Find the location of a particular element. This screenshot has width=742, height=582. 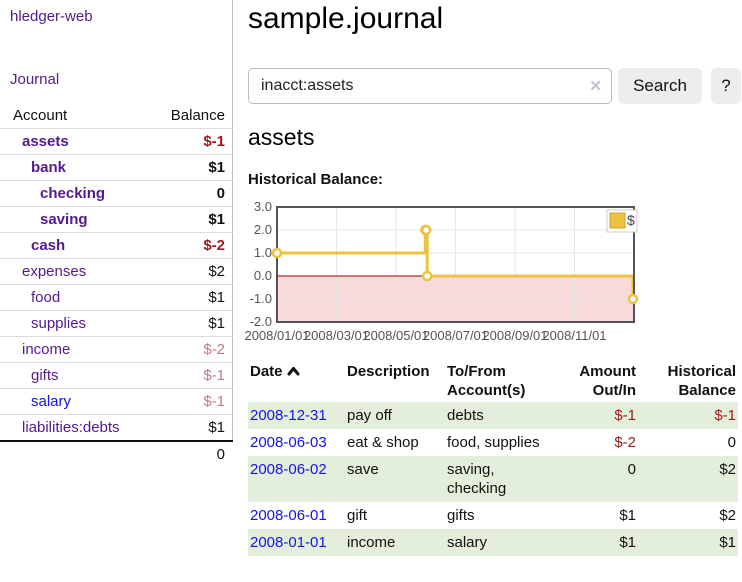

account-total-row: 0 is located at coordinates (116, 453).